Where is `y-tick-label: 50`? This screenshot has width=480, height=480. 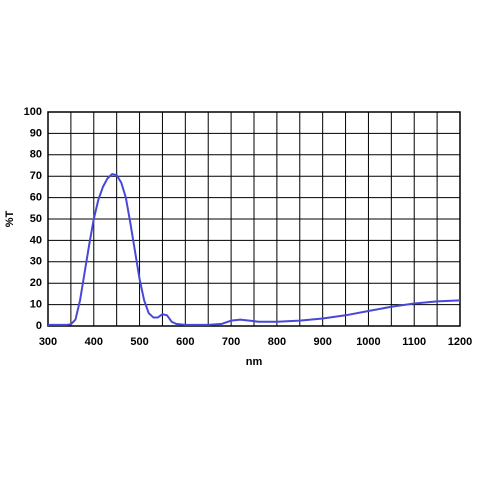 y-tick-label: 50 is located at coordinates (36, 219).